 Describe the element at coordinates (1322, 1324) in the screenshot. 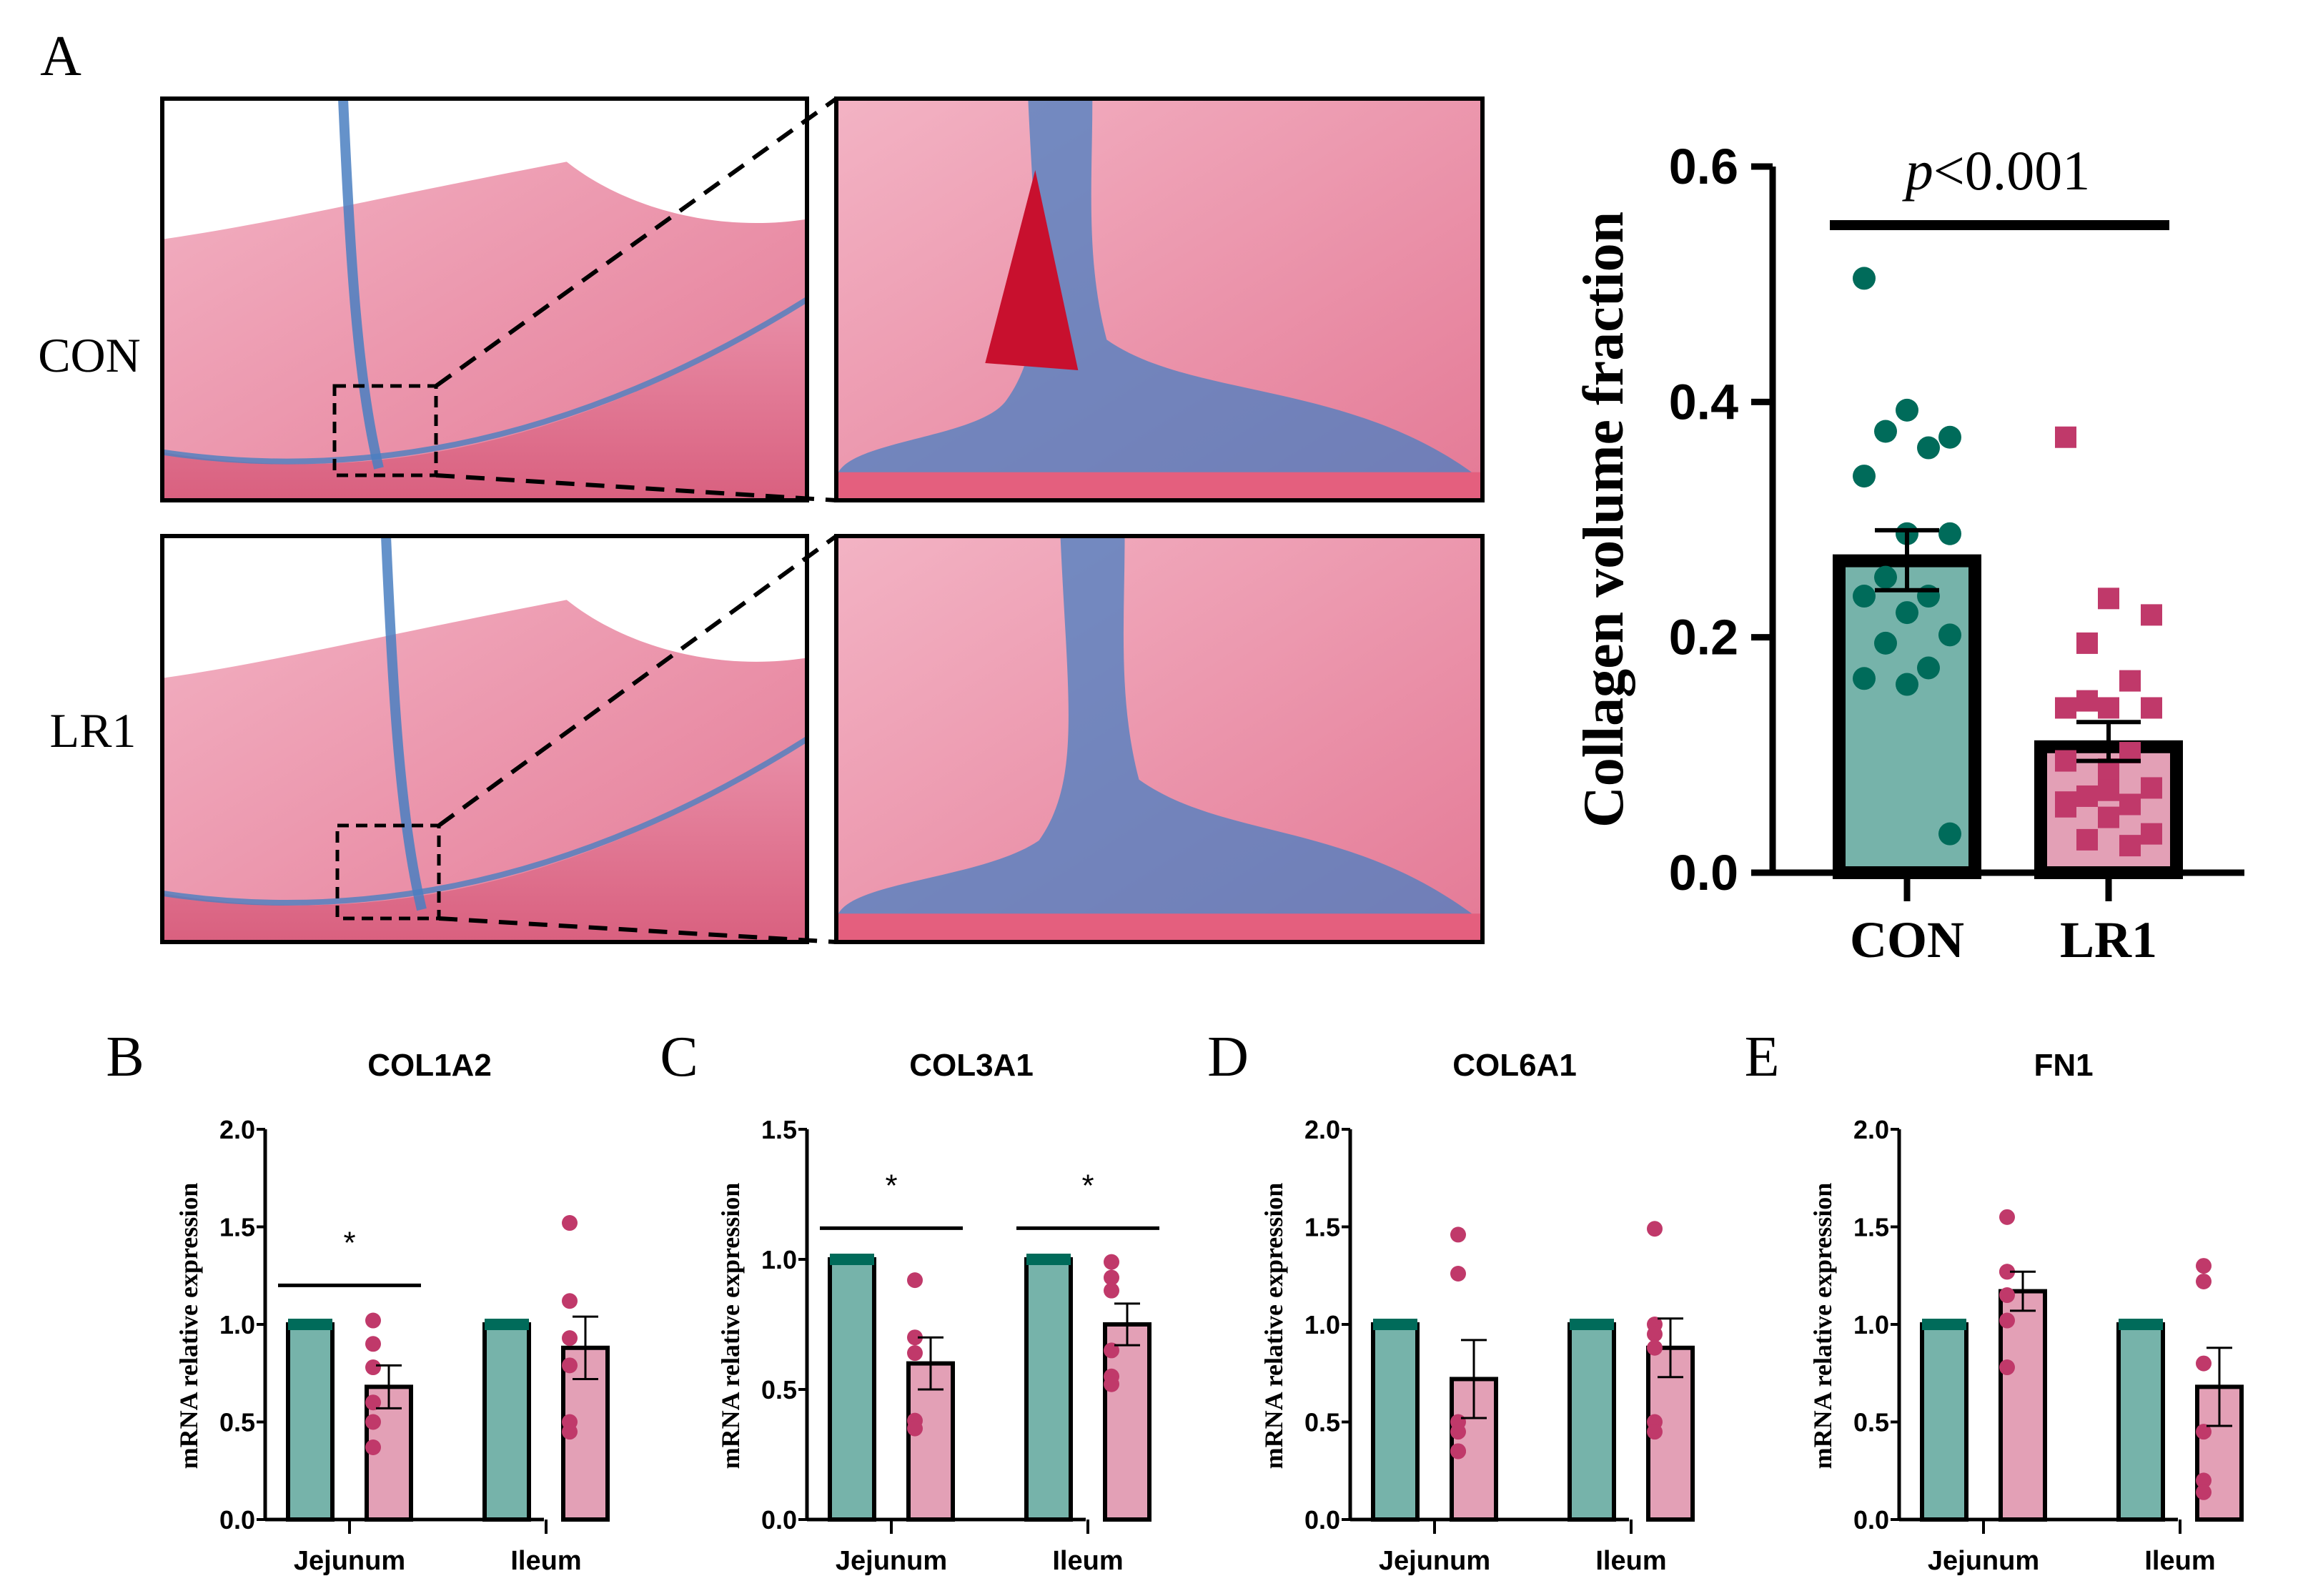

I see `y-tick-label: 1.0` at that location.